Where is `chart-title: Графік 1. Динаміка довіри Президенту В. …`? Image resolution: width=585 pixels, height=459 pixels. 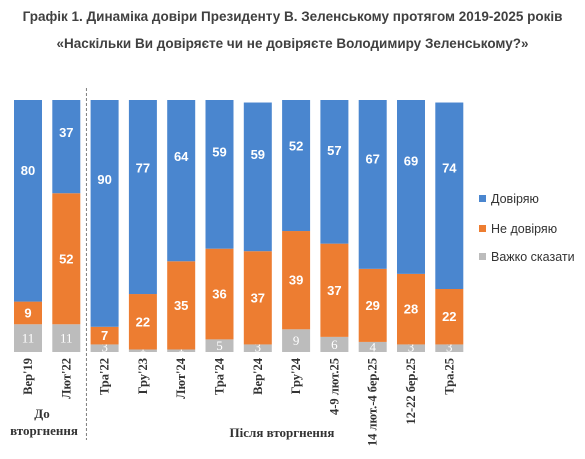
chart-title: Графік 1. Динаміка довіри Президенту В. … is located at coordinates (292, 16).